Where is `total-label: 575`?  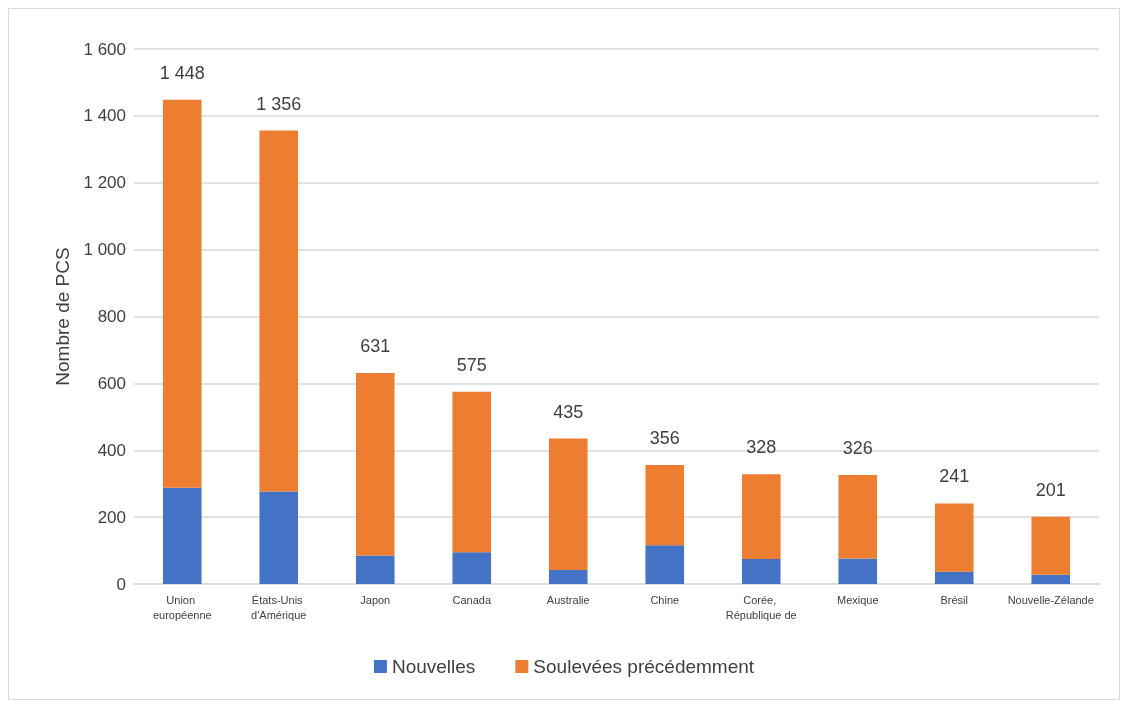
total-label: 575 is located at coordinates (471, 364).